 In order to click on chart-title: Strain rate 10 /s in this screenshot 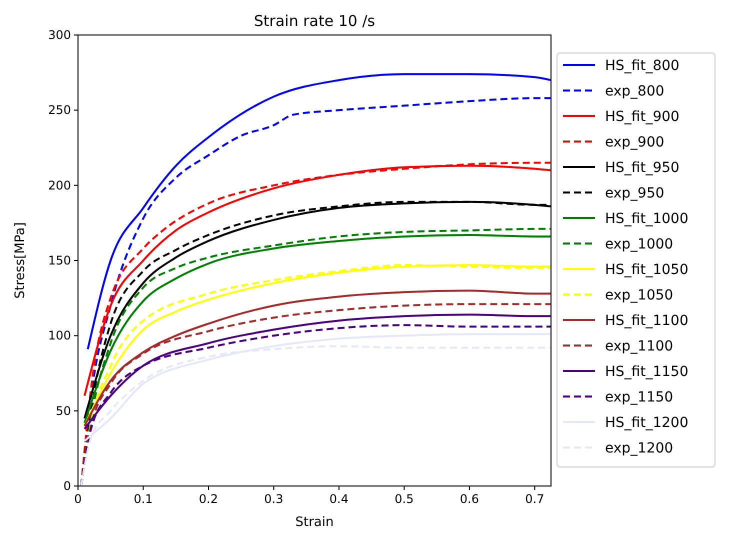, I will do `click(315, 21)`.